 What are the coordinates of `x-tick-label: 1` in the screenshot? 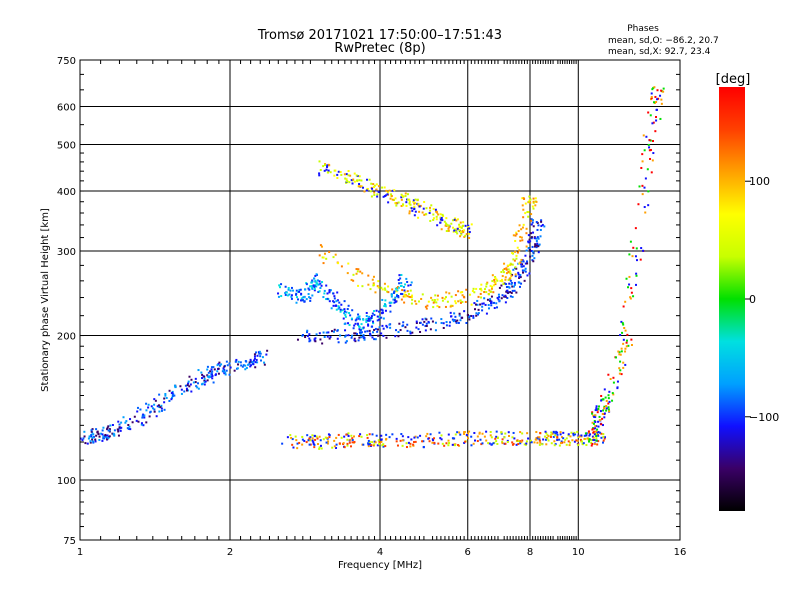 It's located at (80, 552).